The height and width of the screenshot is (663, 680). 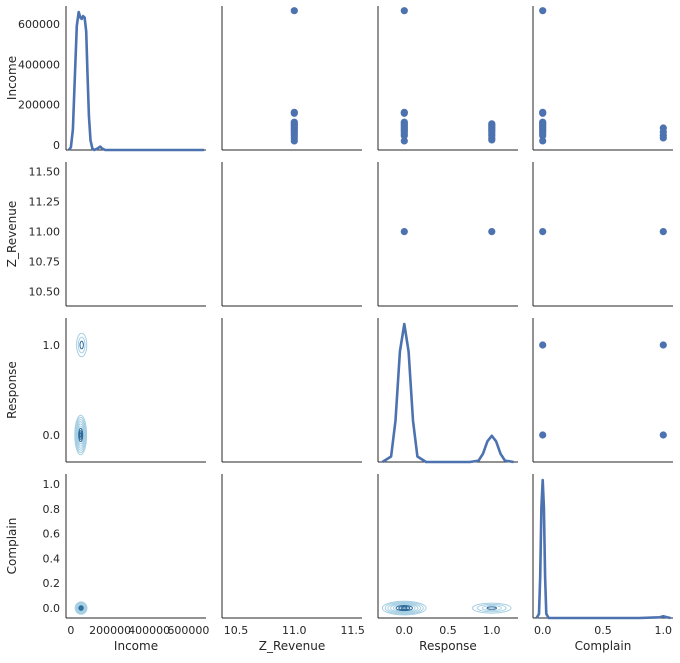 What do you see at coordinates (293, 563) in the screenshot?
I see `panel-complain-vs-z-revenue: 10.5 11.0 11.5 Z_Revenue` at bounding box center [293, 563].